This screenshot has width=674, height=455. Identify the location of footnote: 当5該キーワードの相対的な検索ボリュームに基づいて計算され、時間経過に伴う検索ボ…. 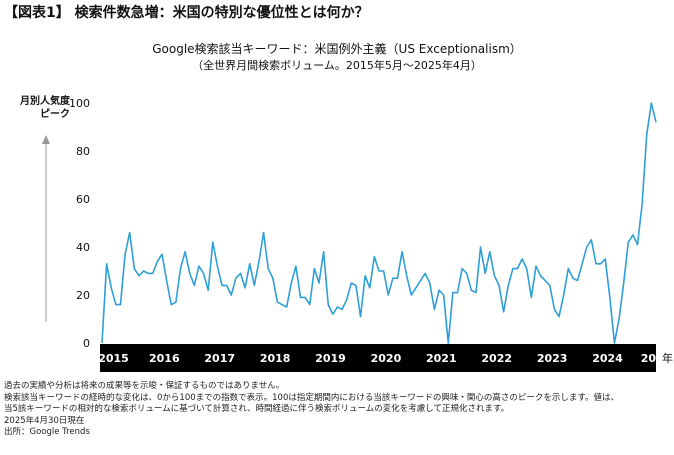
(257, 409).